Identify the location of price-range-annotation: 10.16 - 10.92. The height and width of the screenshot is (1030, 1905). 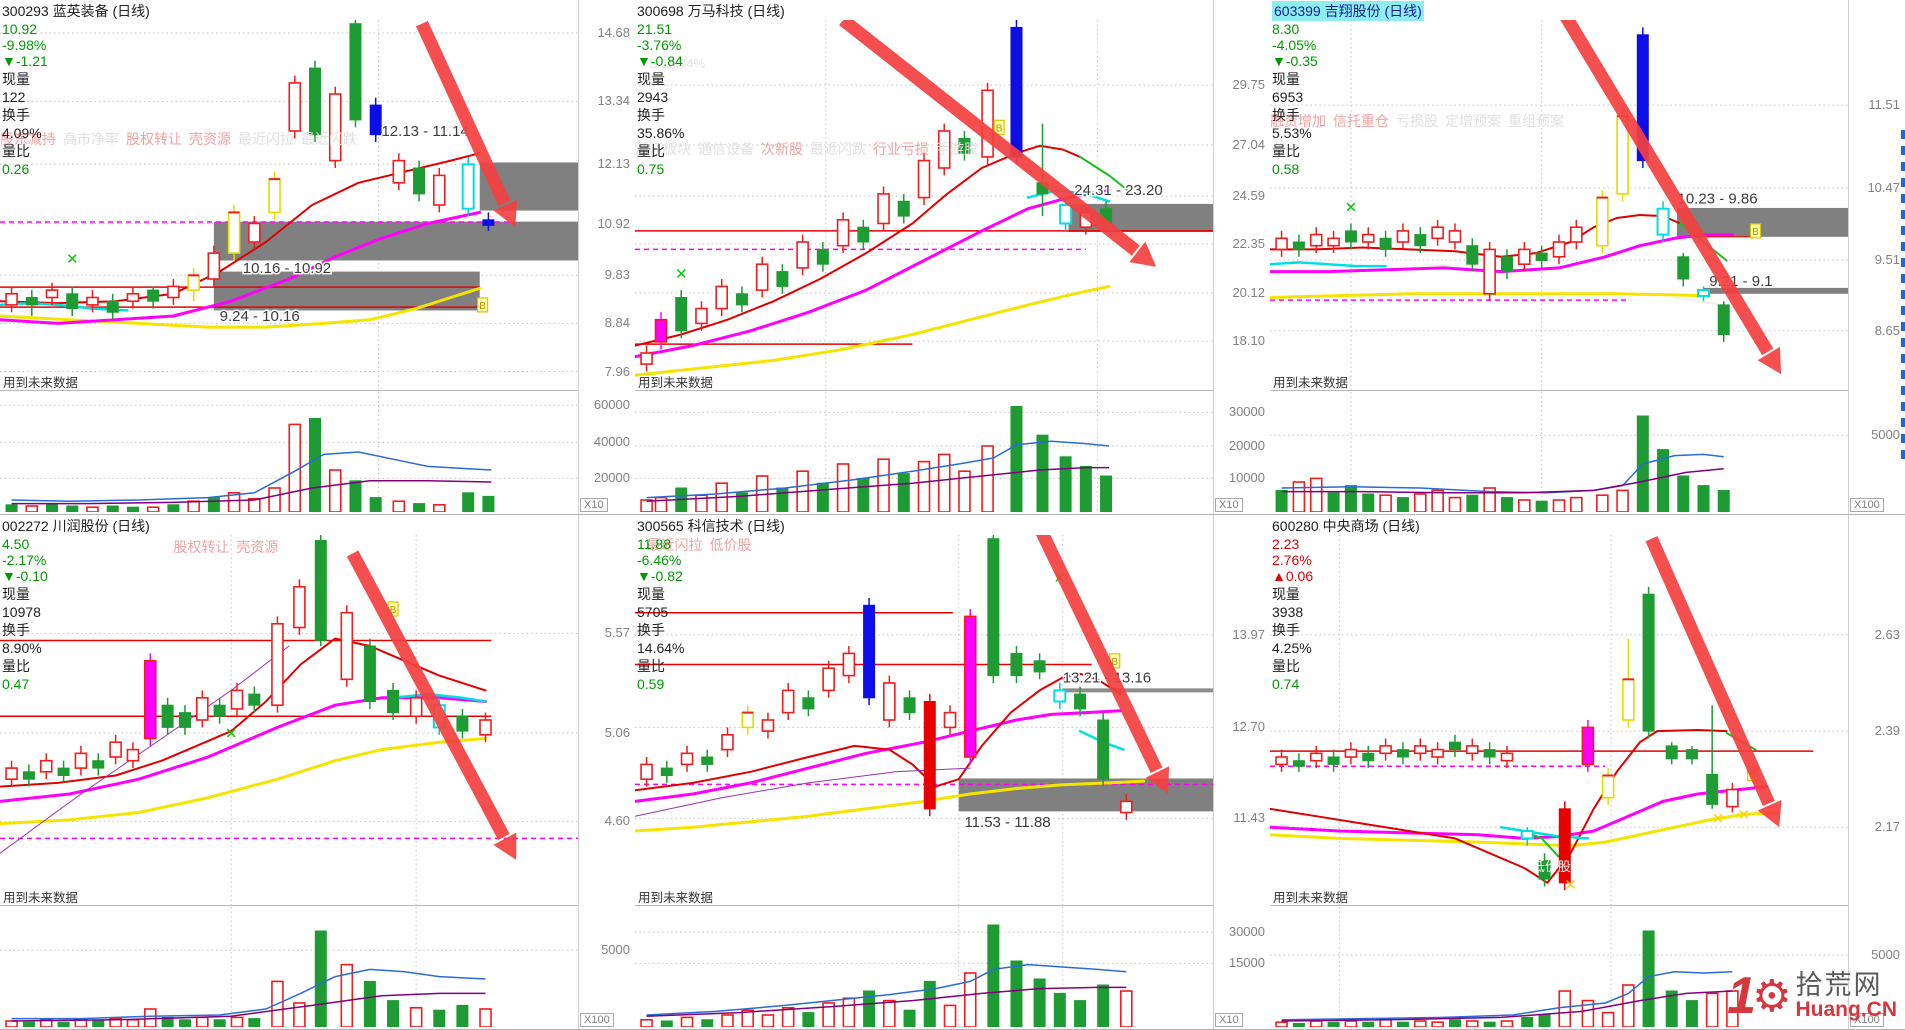
(287, 268).